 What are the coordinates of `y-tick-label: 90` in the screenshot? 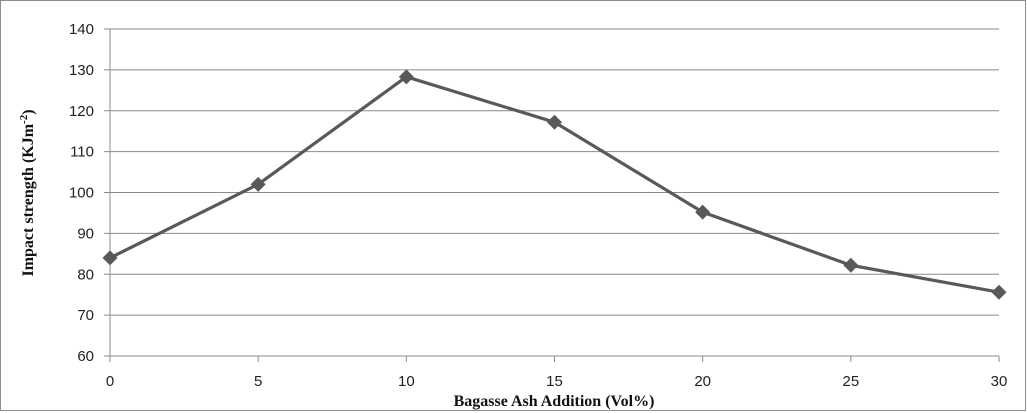 It's located at (85, 233).